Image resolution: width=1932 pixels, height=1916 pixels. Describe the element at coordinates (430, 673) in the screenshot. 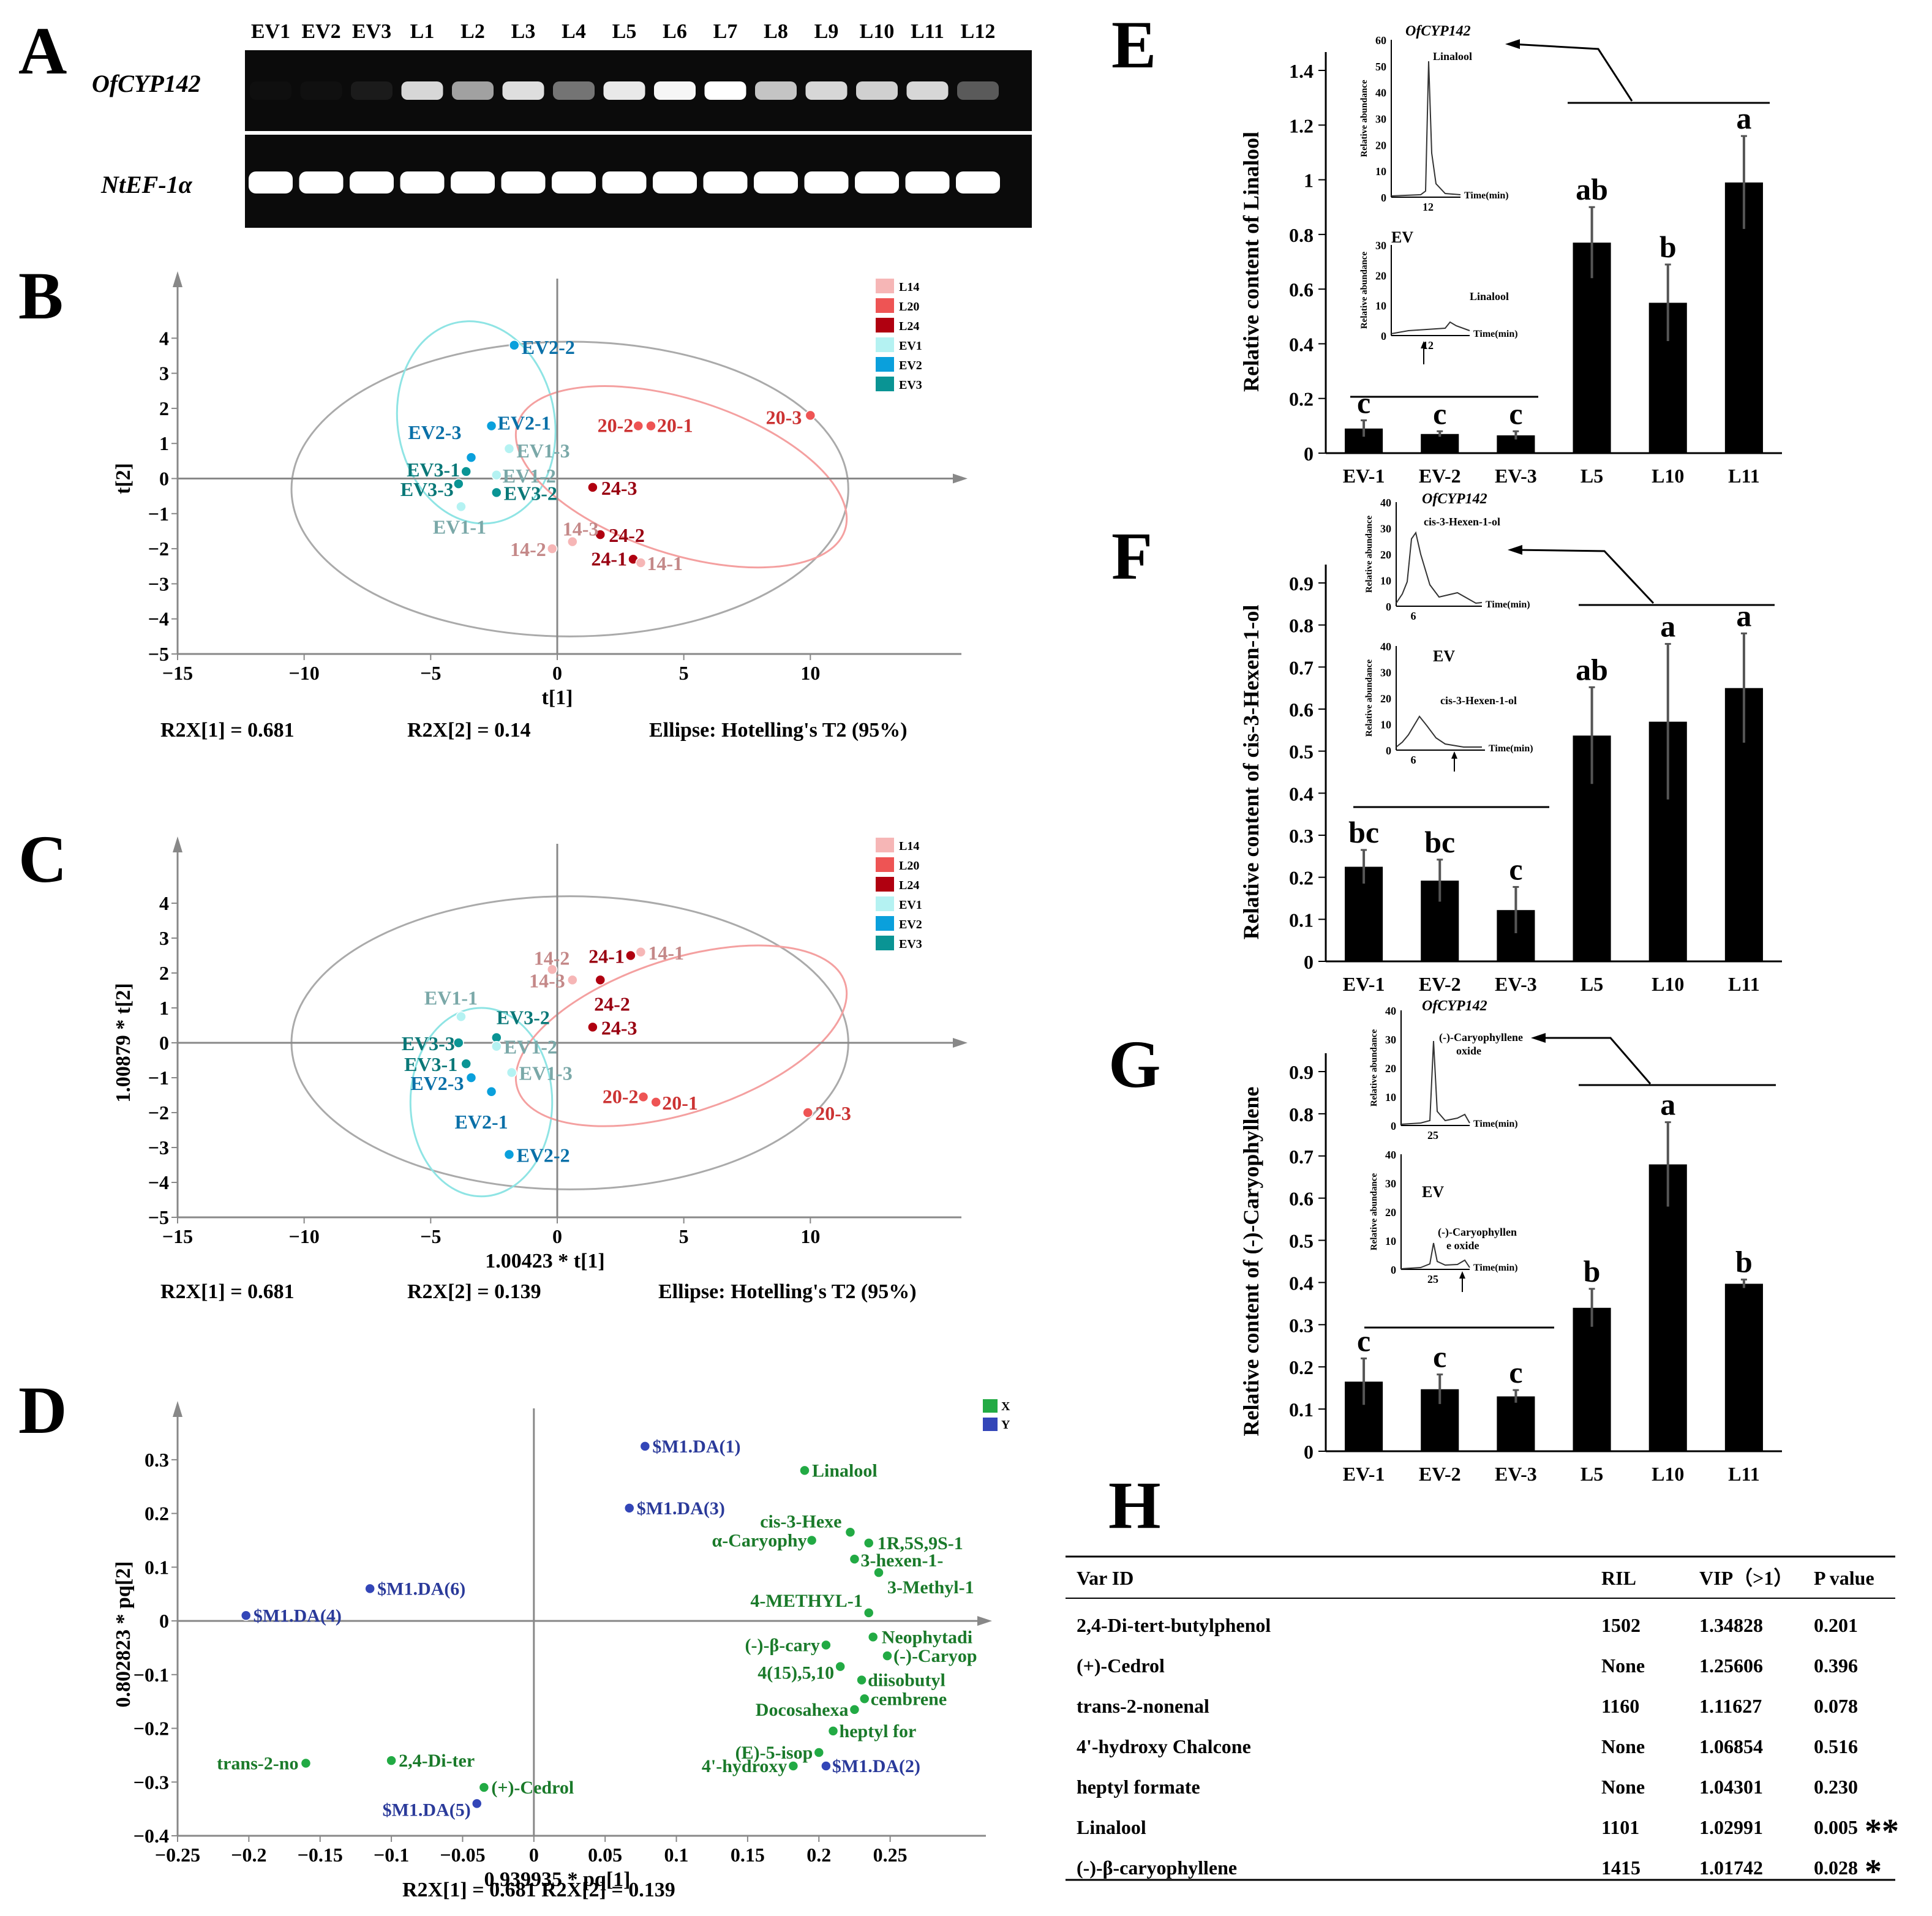

I see `x-tick-label: −5` at that location.